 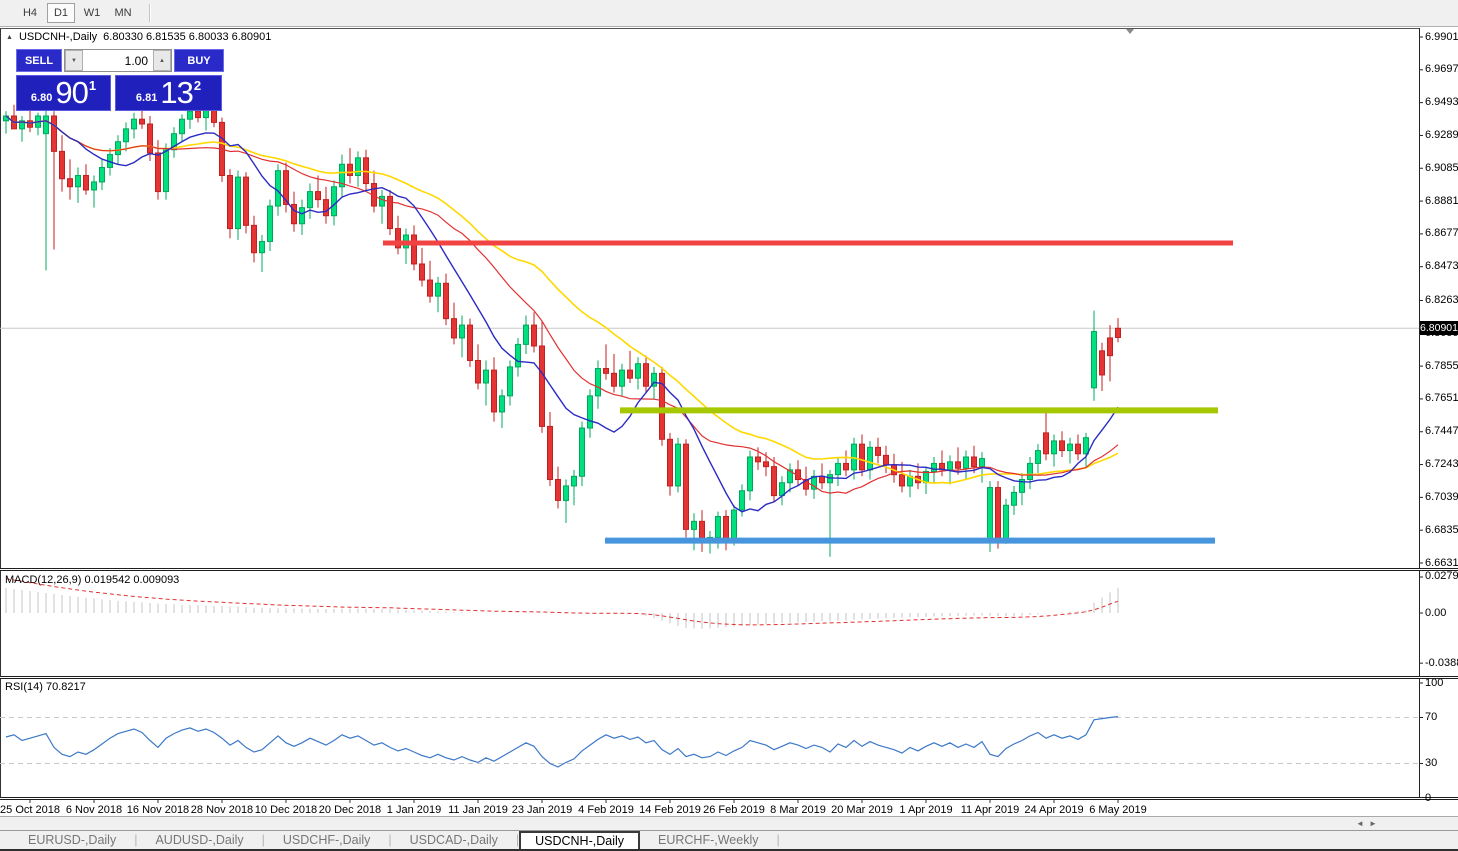 I want to click on collapse-panel-icon: ▲, so click(x=9, y=37).